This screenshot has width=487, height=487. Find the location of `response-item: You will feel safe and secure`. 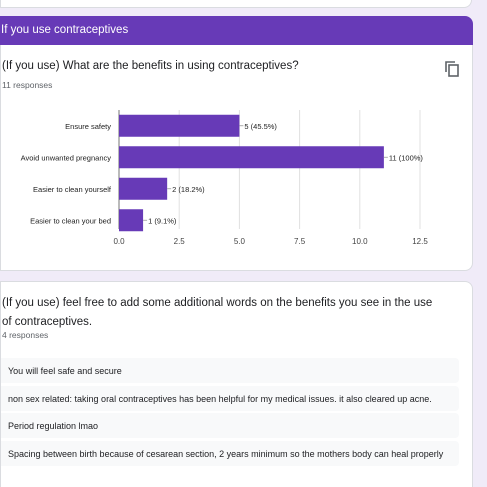

response-item: You will feel safe and secure is located at coordinates (230, 370).